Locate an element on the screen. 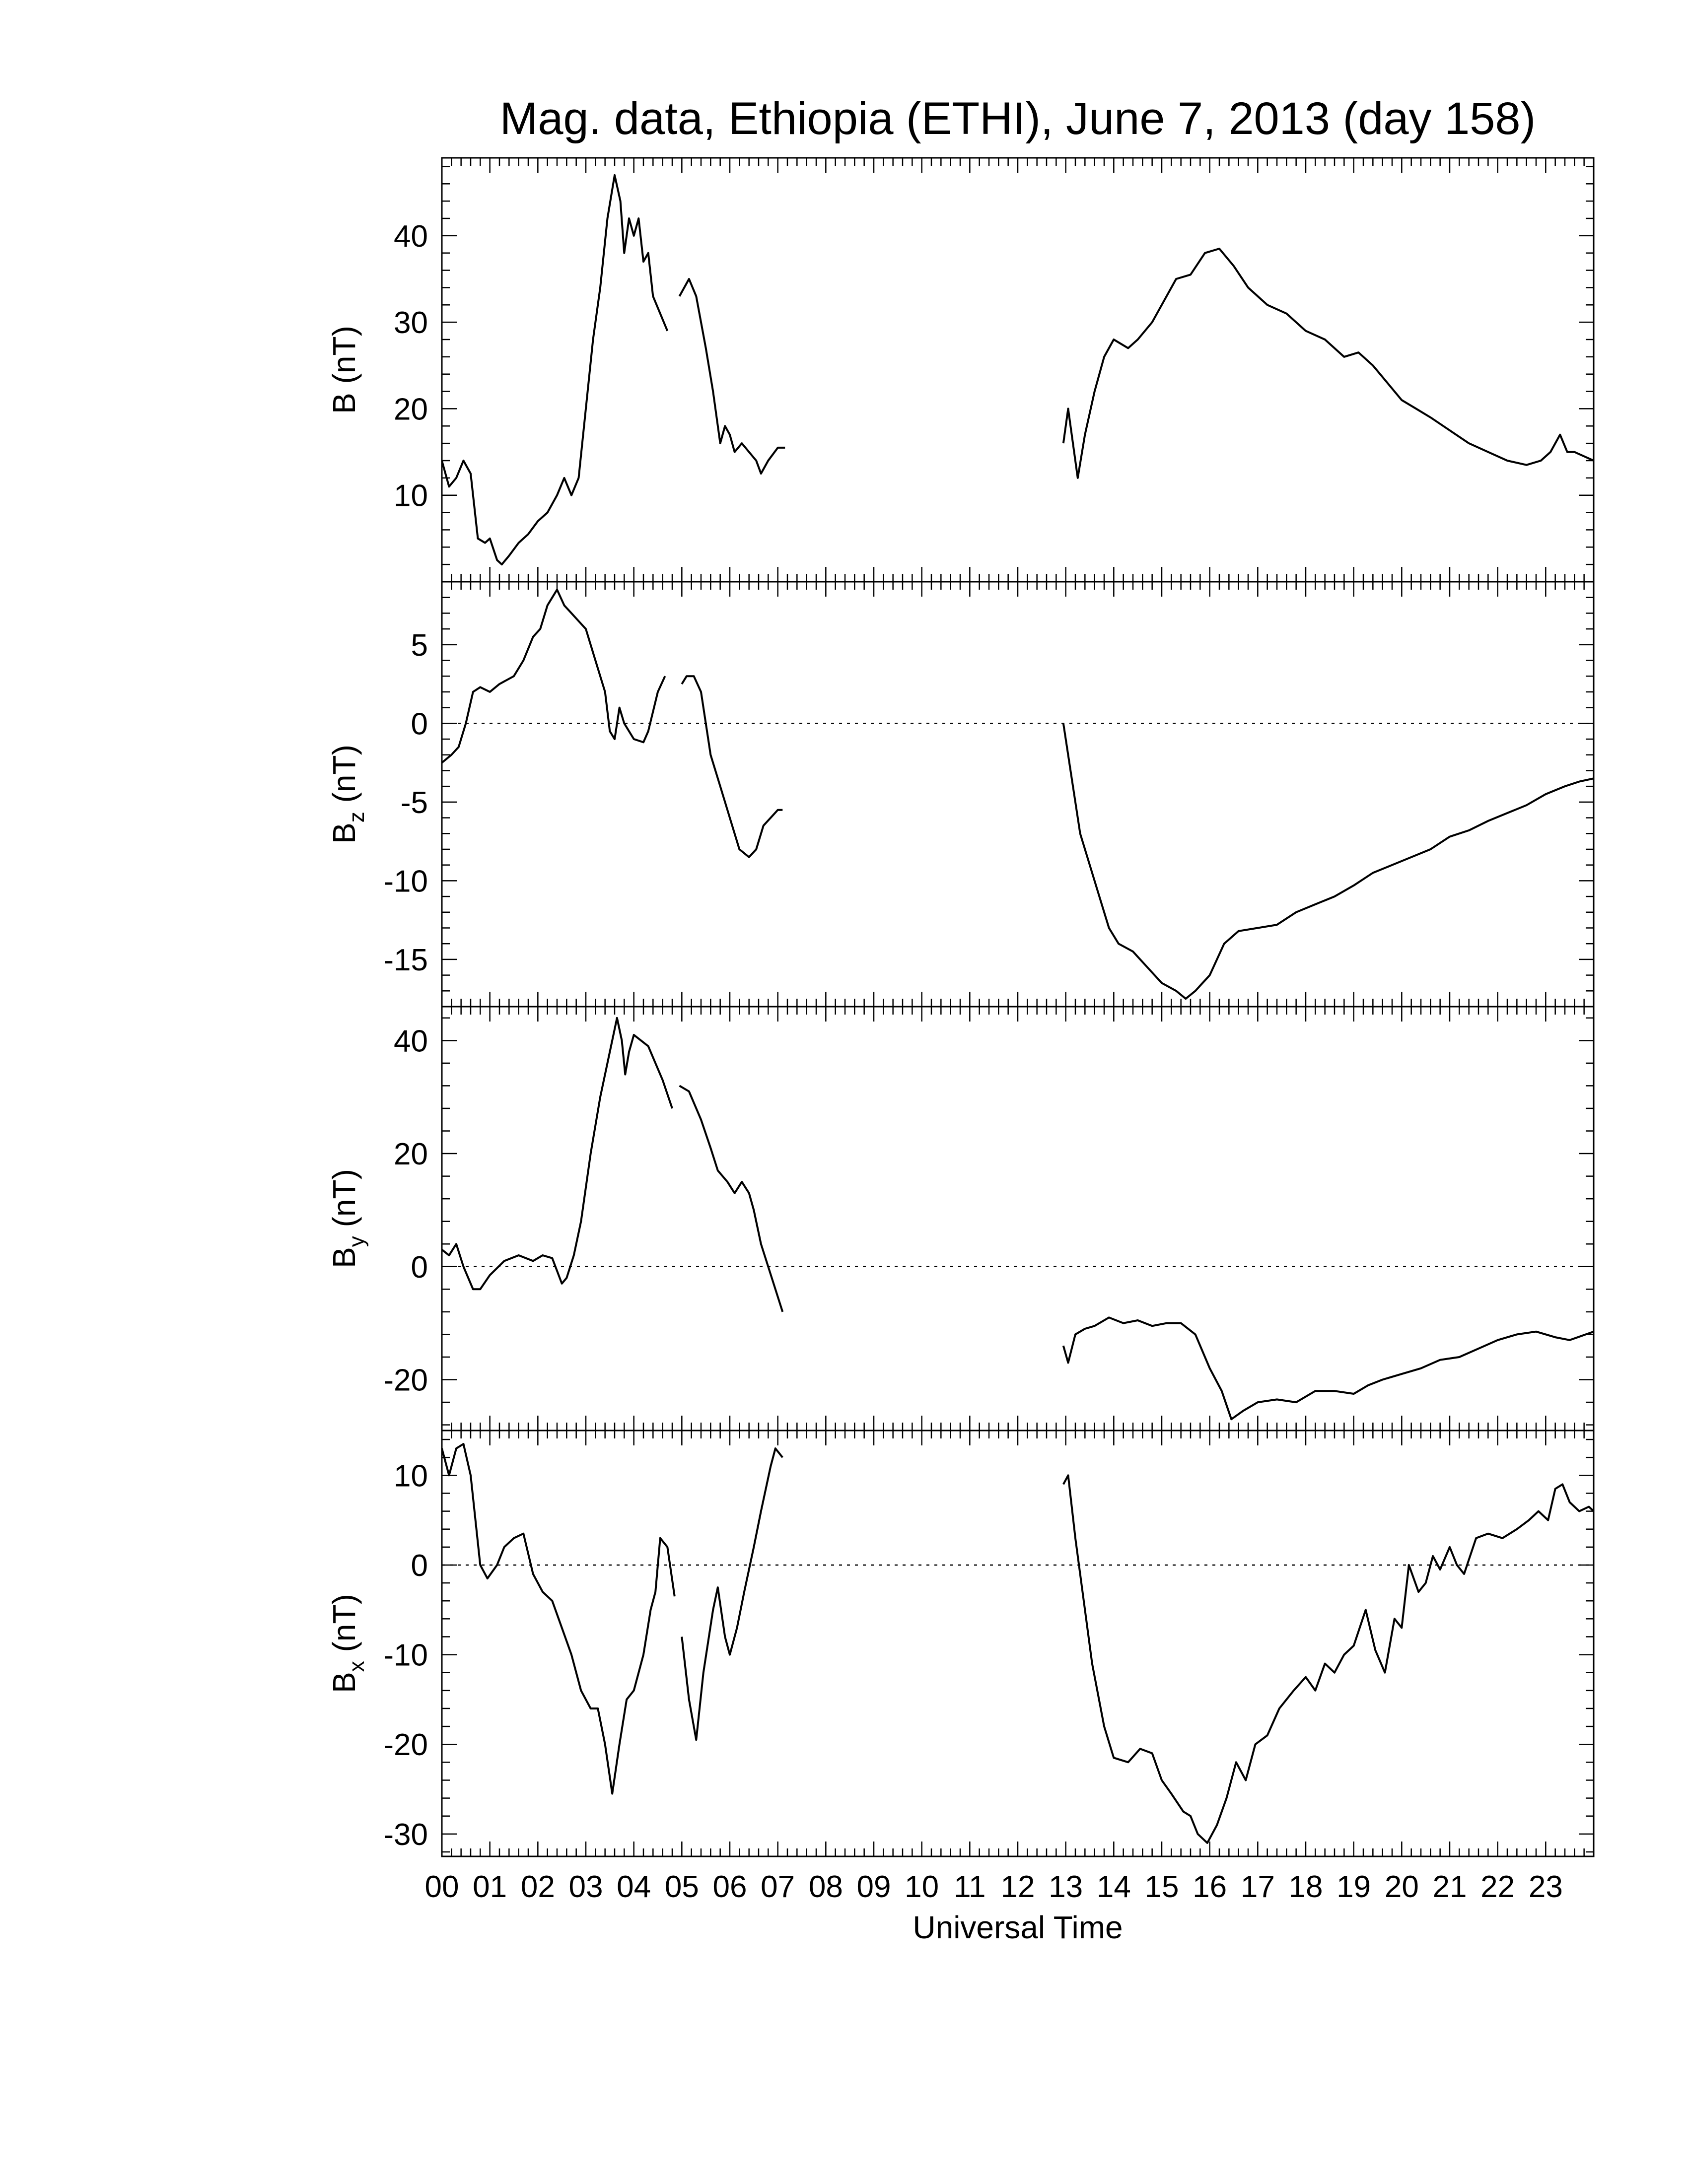  x-tick-label: 21 is located at coordinates (1450, 1887).